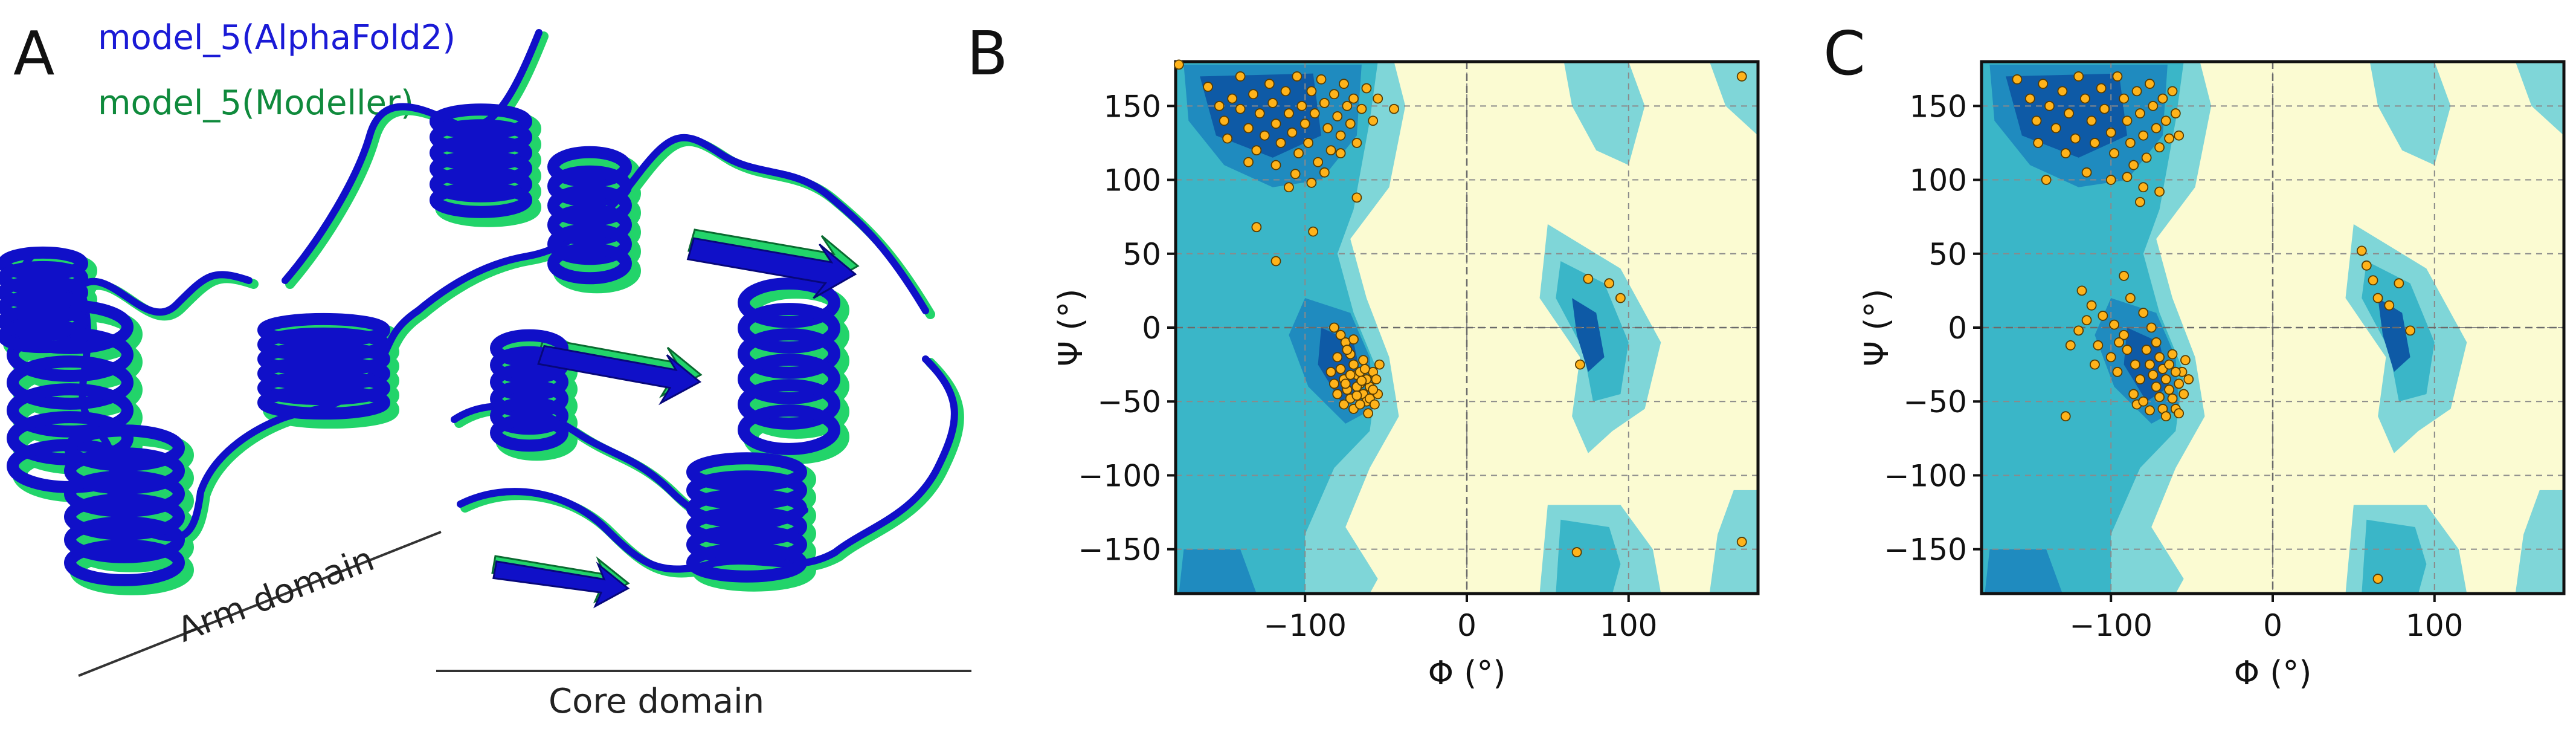  Describe the element at coordinates (277, 37) in the screenshot. I see `legend-alphafold-label: model_5(AlphaFold2)` at that location.